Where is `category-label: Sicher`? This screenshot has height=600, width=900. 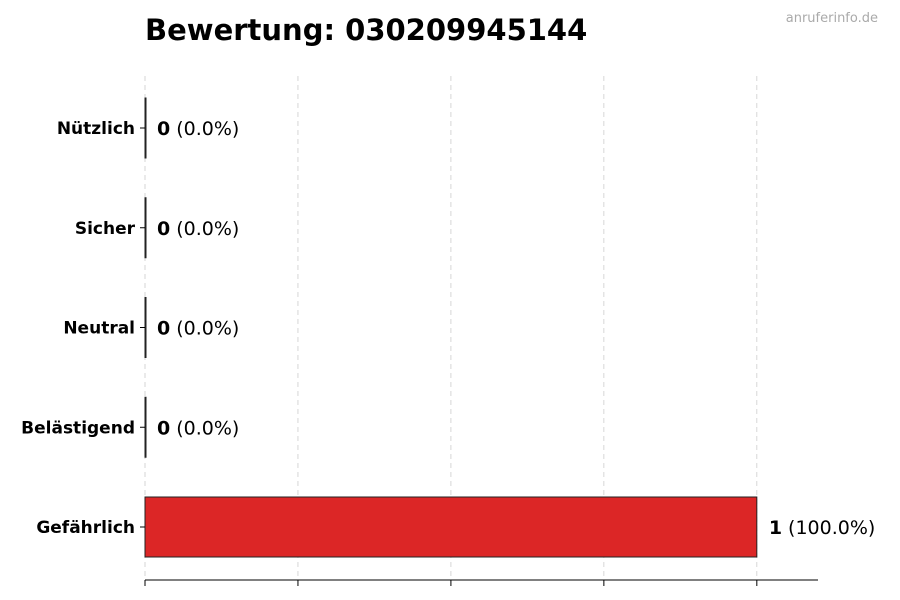
category-label: Sicher is located at coordinates (105, 229).